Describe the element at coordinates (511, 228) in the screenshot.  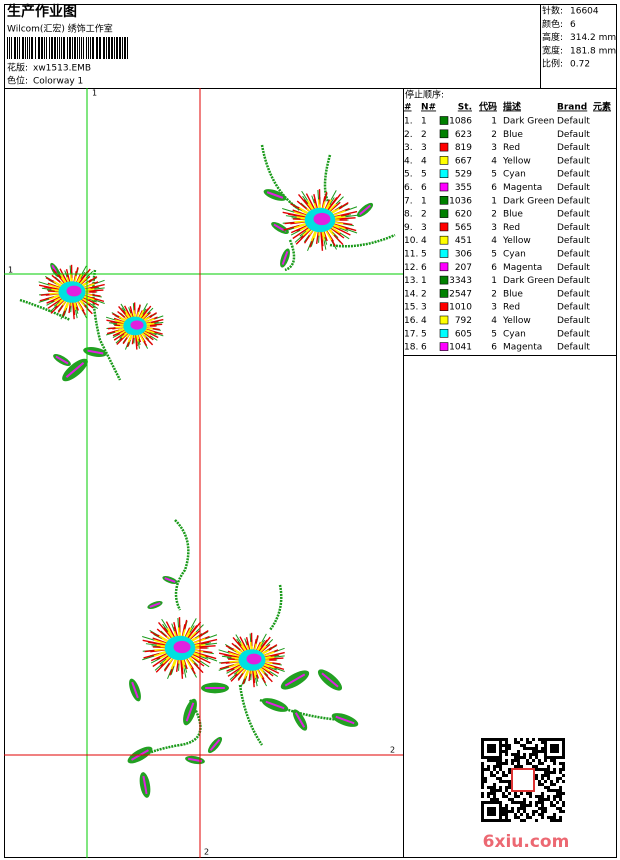
I see `description: Red` at that location.